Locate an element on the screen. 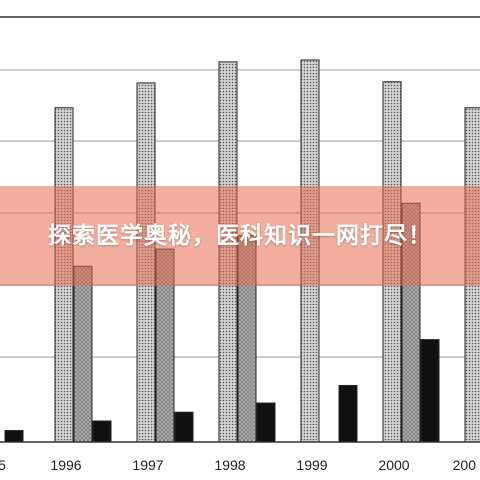  x-tick-label: 1996 is located at coordinates (65, 465).